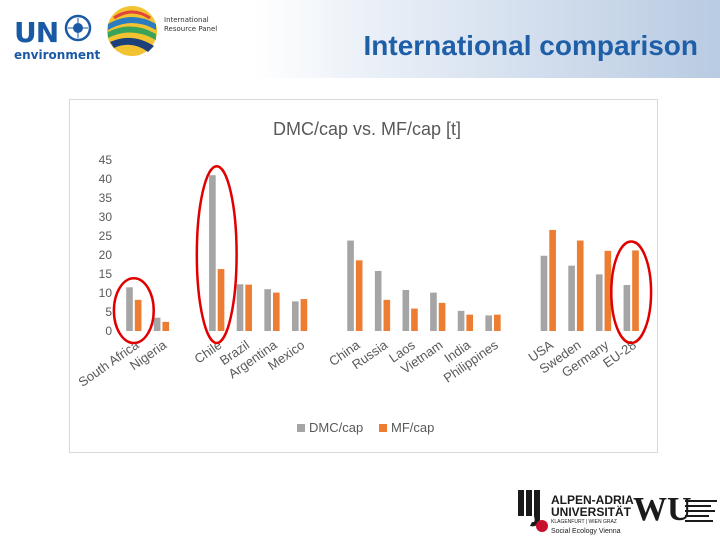 The height and width of the screenshot is (540, 720). Describe the element at coordinates (106, 236) in the screenshot. I see `y-tick-label: 25` at that location.